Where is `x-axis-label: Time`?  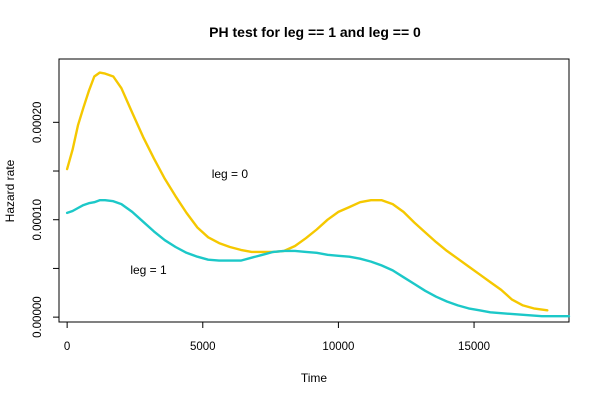
x-axis-label: Time is located at coordinates (314, 378).